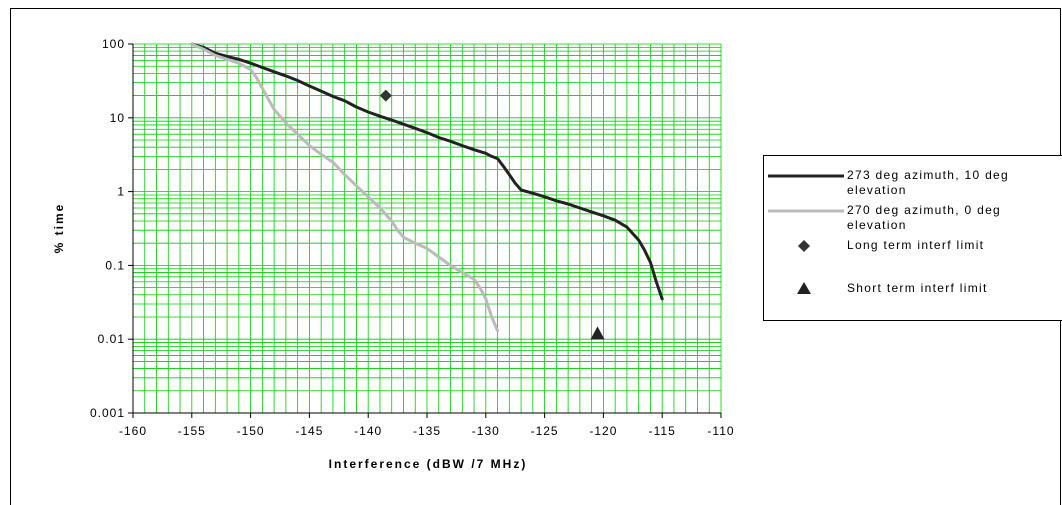 This screenshot has height=505, width=1062. I want to click on triangle-marker-icon, so click(804, 288).